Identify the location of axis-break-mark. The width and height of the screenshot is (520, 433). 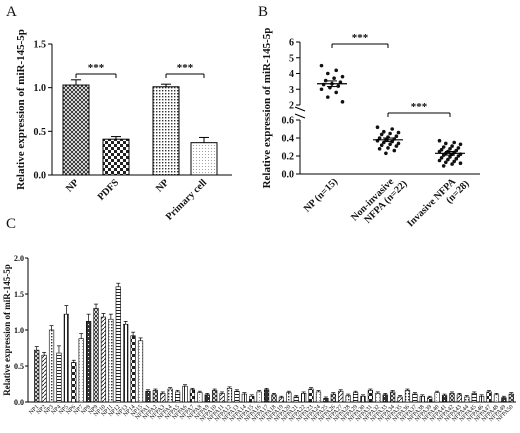
(300, 109).